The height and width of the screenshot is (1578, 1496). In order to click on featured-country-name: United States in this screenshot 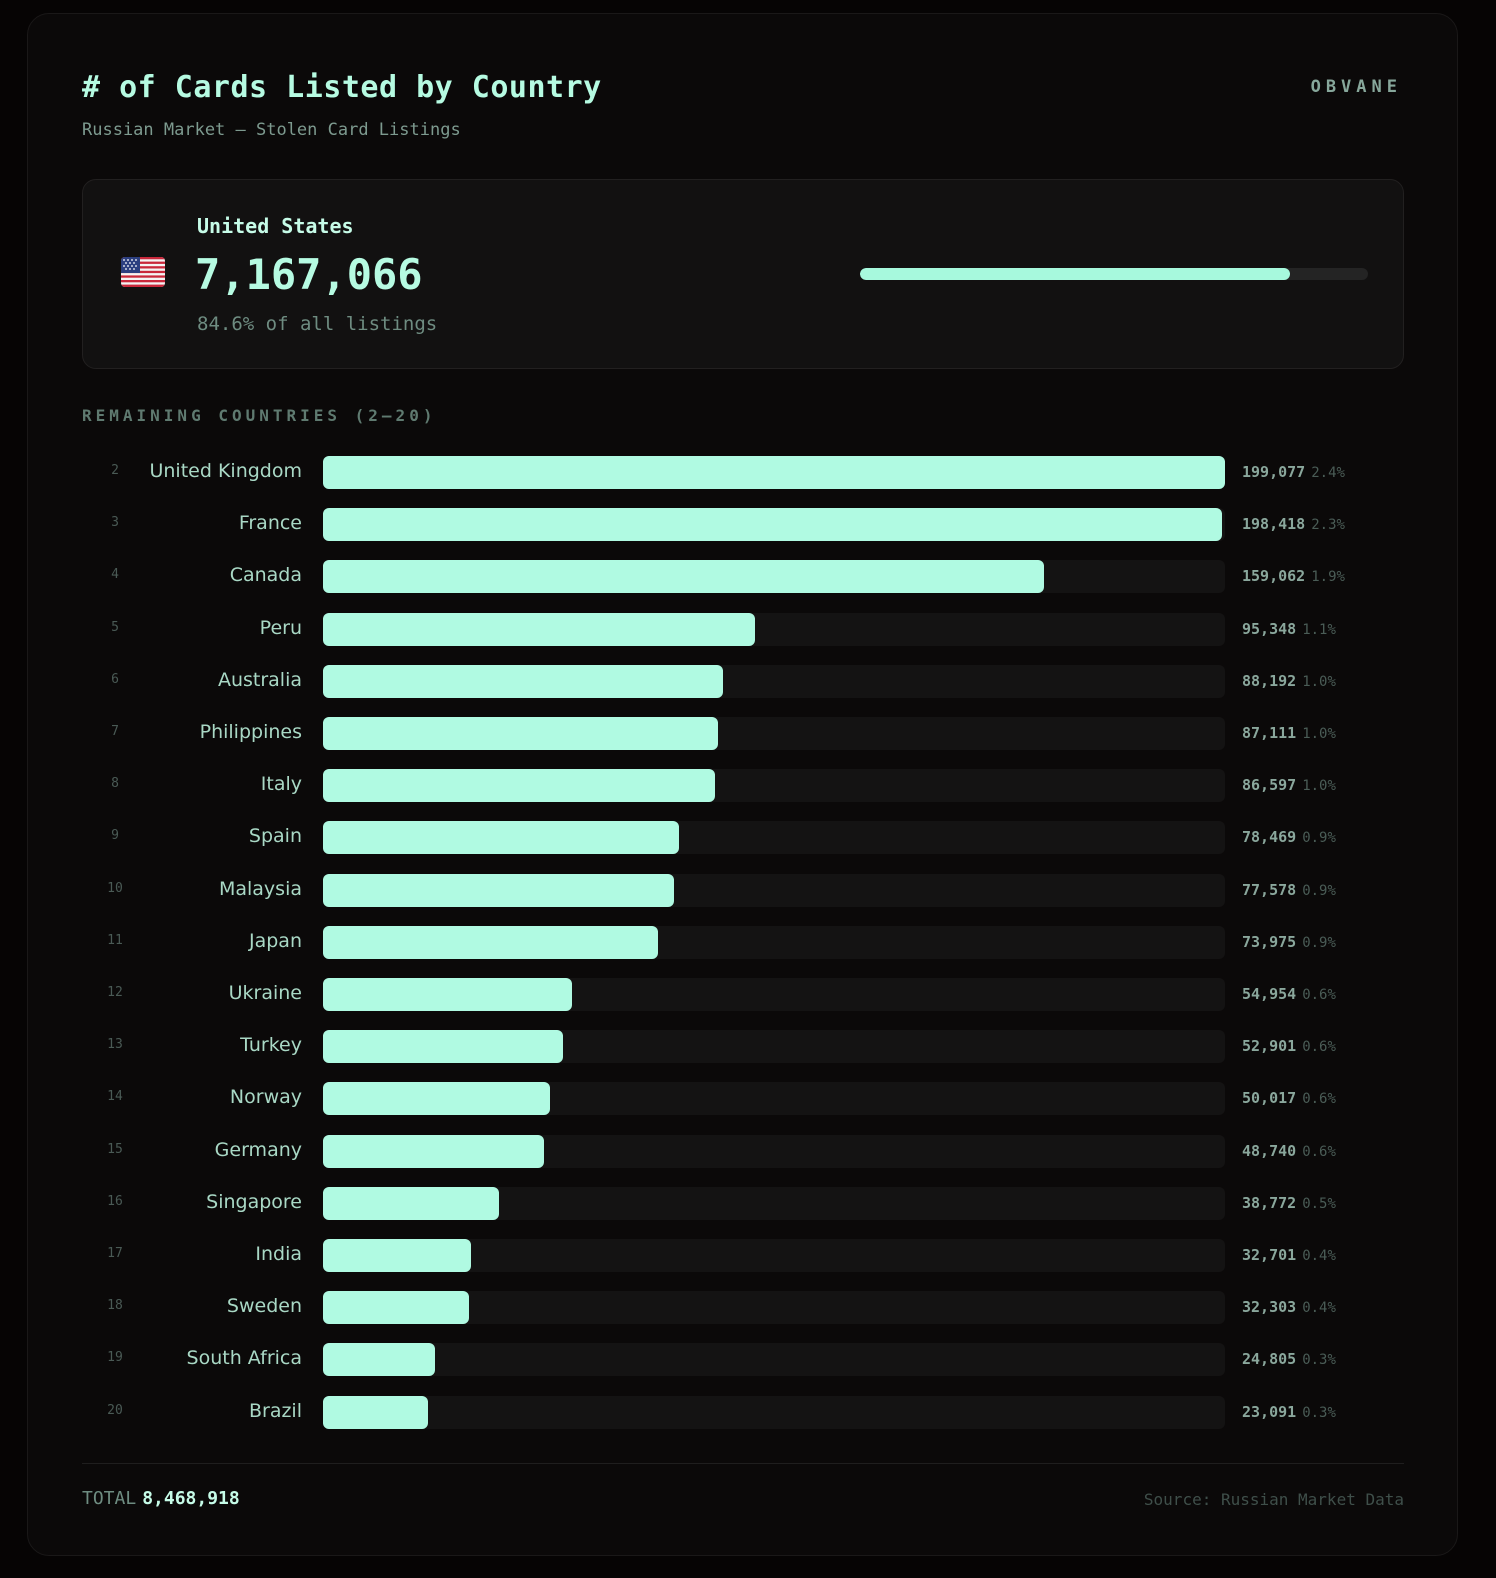, I will do `click(275, 226)`.